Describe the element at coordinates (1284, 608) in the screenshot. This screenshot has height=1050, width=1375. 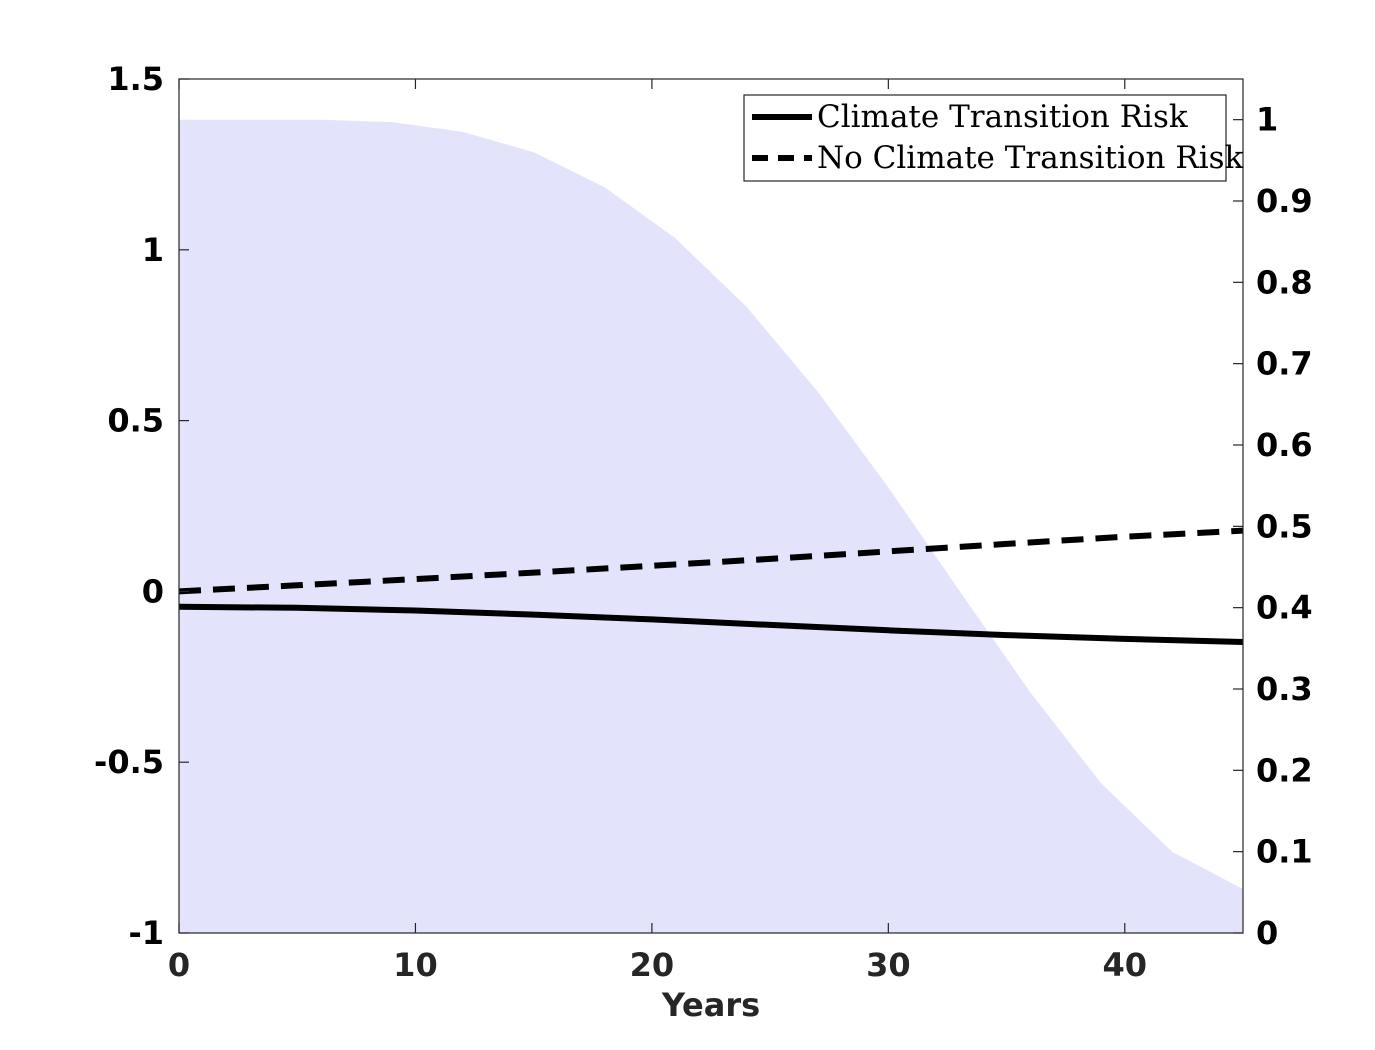
I see `y-right-tick-label: 0.4` at that location.